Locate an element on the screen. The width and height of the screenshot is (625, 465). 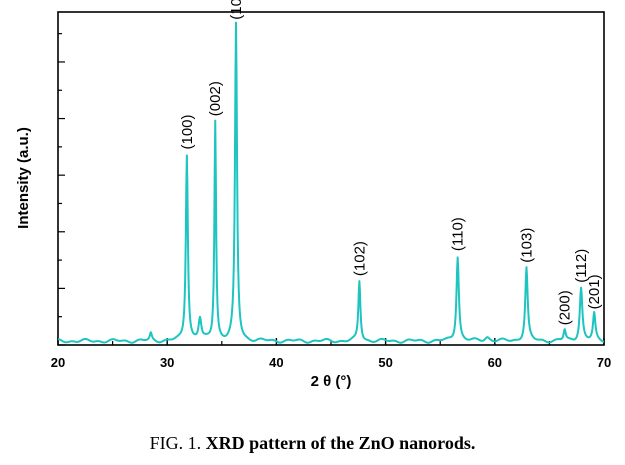
peak-label: (110) is located at coordinates (458, 234).